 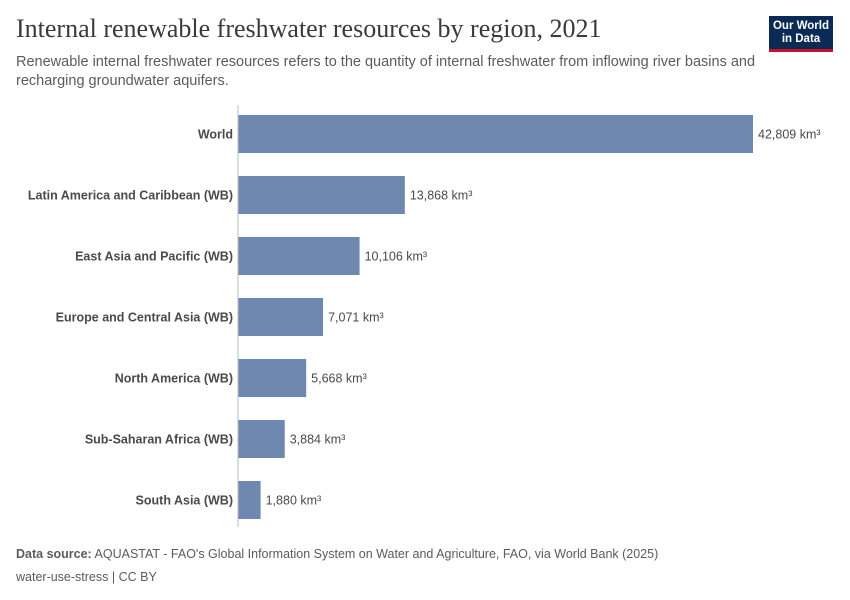 I want to click on category-label: South Asia (WB), so click(x=184, y=501).